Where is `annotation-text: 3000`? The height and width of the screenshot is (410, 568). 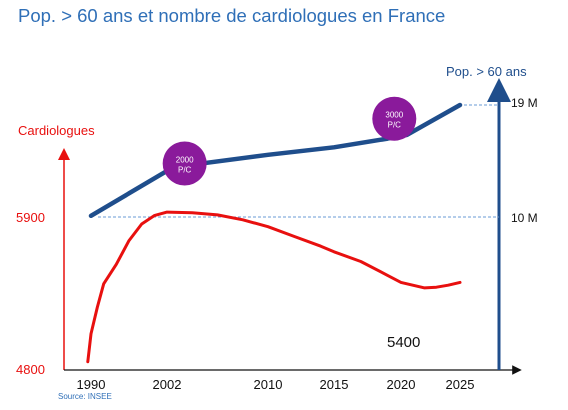 annotation-text: 3000 is located at coordinates (394, 115).